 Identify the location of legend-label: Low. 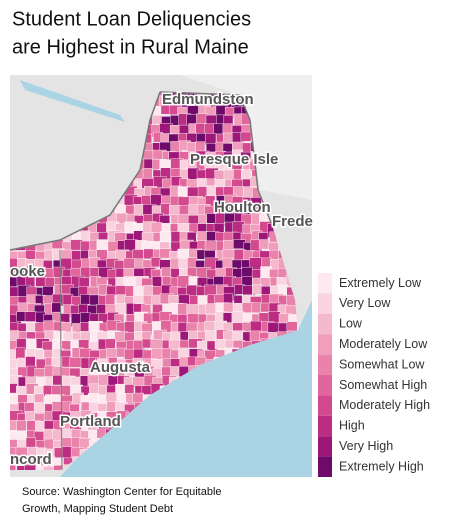
(351, 324).